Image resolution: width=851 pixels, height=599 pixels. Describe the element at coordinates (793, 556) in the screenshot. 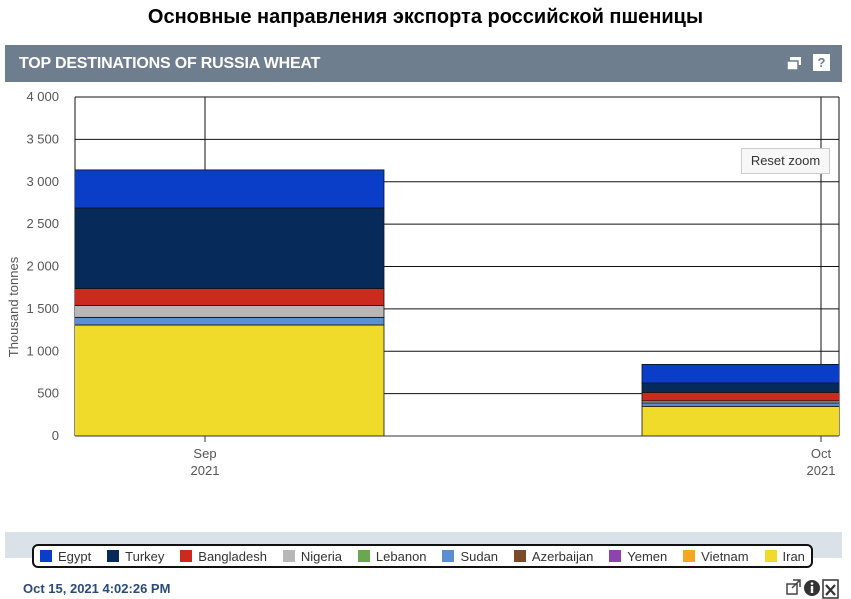

I see `legend-label: Iran` at that location.